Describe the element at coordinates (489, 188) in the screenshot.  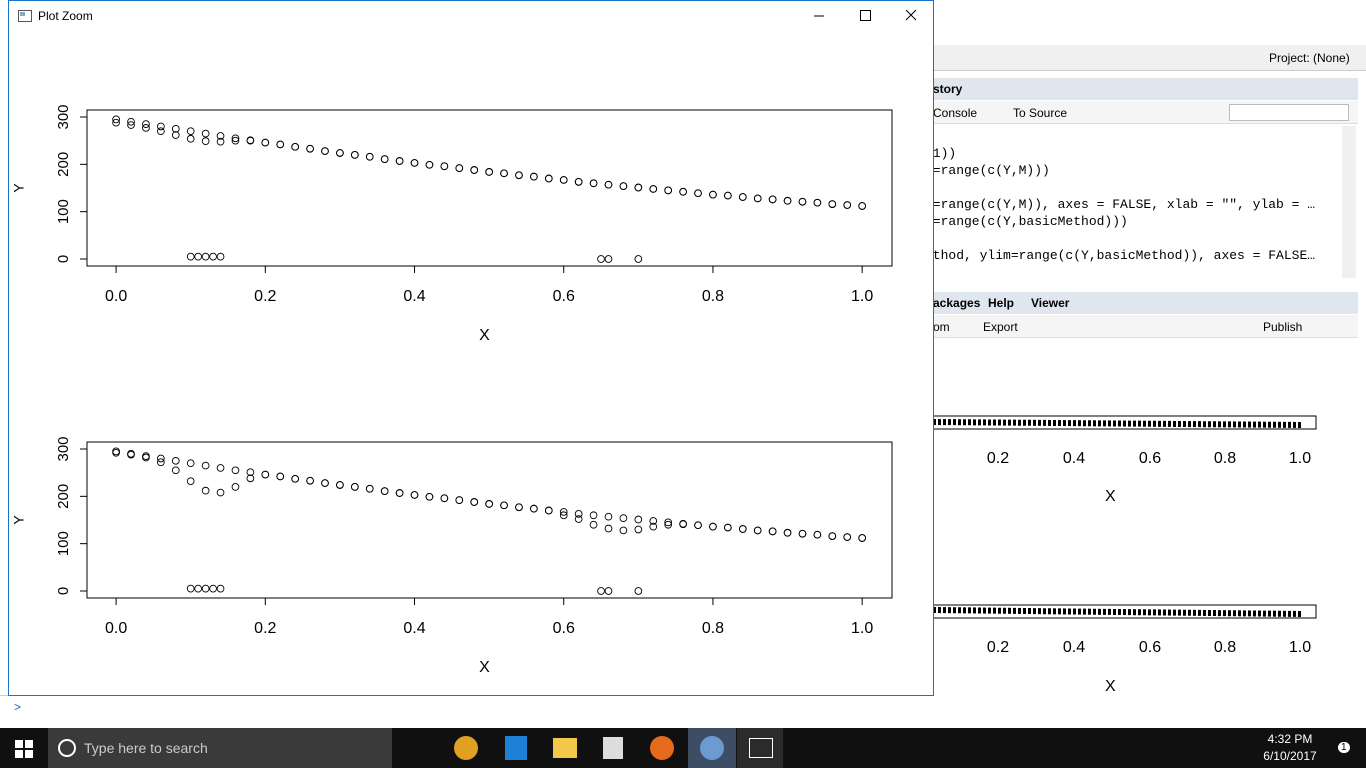
I see `plot-box` at that location.